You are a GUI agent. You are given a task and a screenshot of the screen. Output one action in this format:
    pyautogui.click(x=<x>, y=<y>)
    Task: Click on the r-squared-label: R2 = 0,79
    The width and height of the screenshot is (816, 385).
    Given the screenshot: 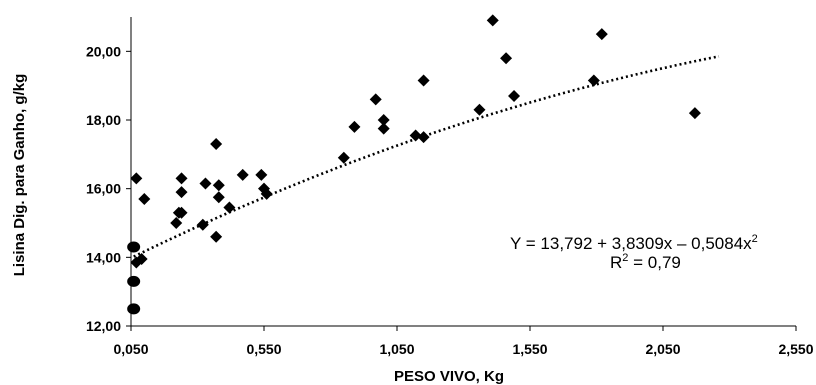 What is the action you would take?
    pyautogui.click(x=645, y=262)
    